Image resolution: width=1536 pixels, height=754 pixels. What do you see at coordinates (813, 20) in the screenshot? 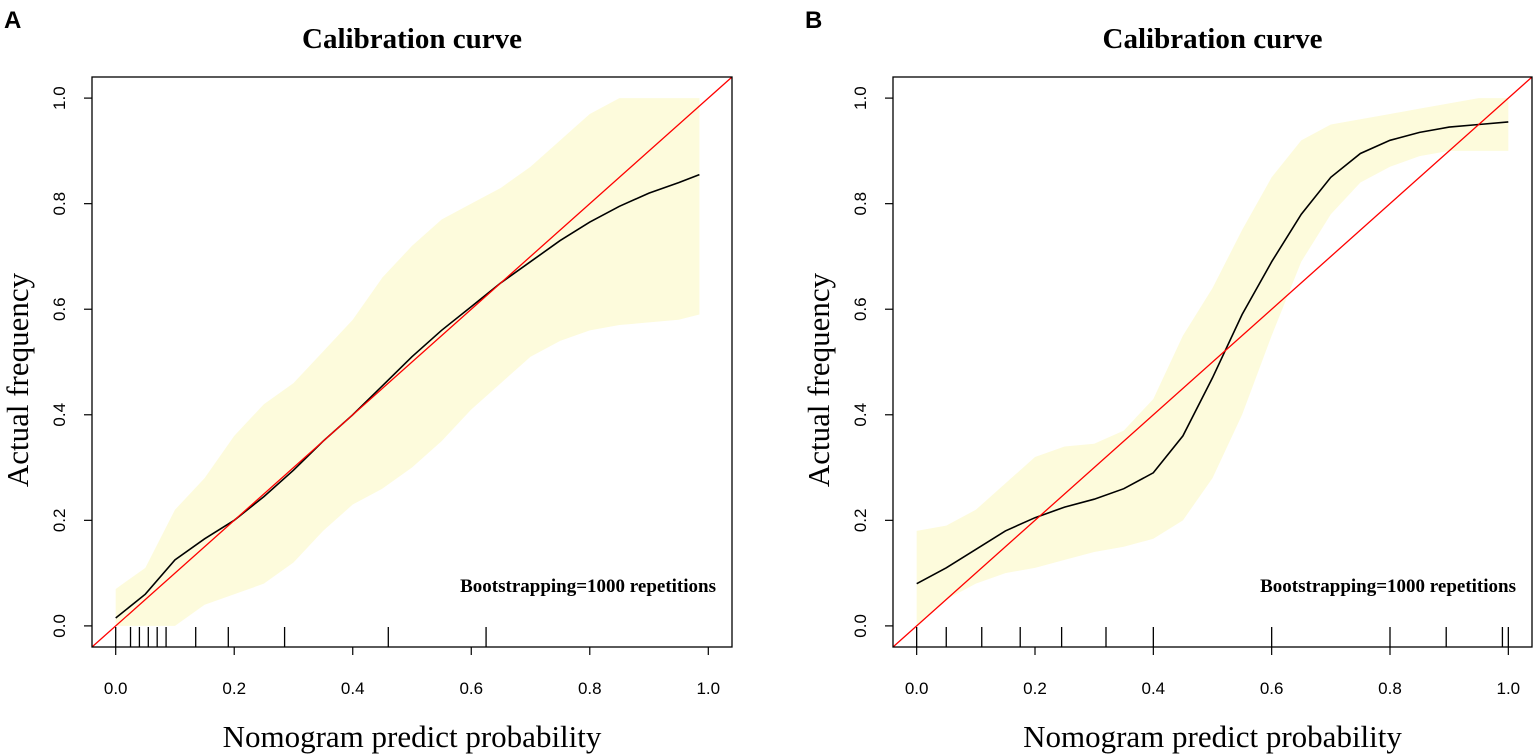
I see `panel-label: B` at bounding box center [813, 20].